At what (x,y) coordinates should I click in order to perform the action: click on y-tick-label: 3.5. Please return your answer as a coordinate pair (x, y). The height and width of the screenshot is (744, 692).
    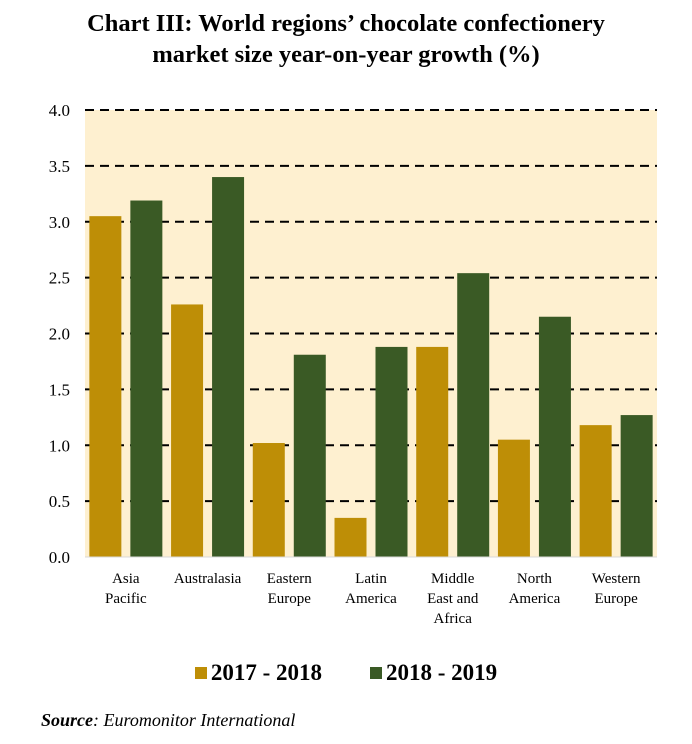
    Looking at the image, I should click on (59, 166).